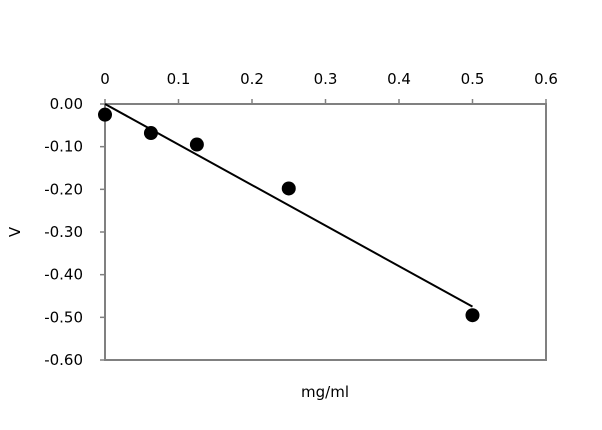 The image size is (602, 430). Describe the element at coordinates (252, 79) in the screenshot. I see `x-tick-label: 0.2` at that location.